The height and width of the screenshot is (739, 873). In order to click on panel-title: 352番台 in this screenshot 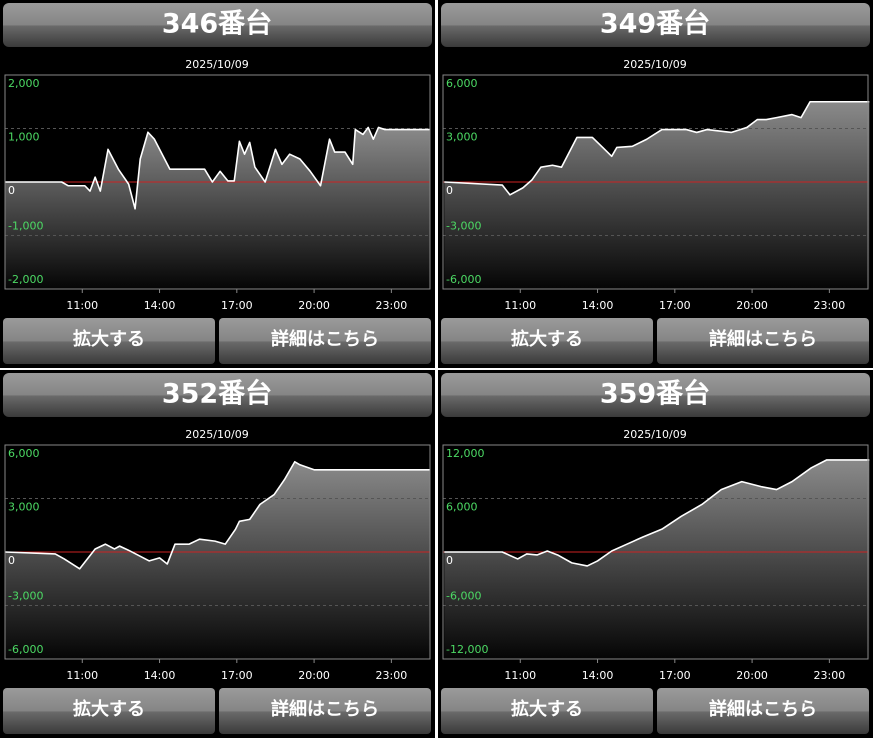, I will do `click(217, 394)`.